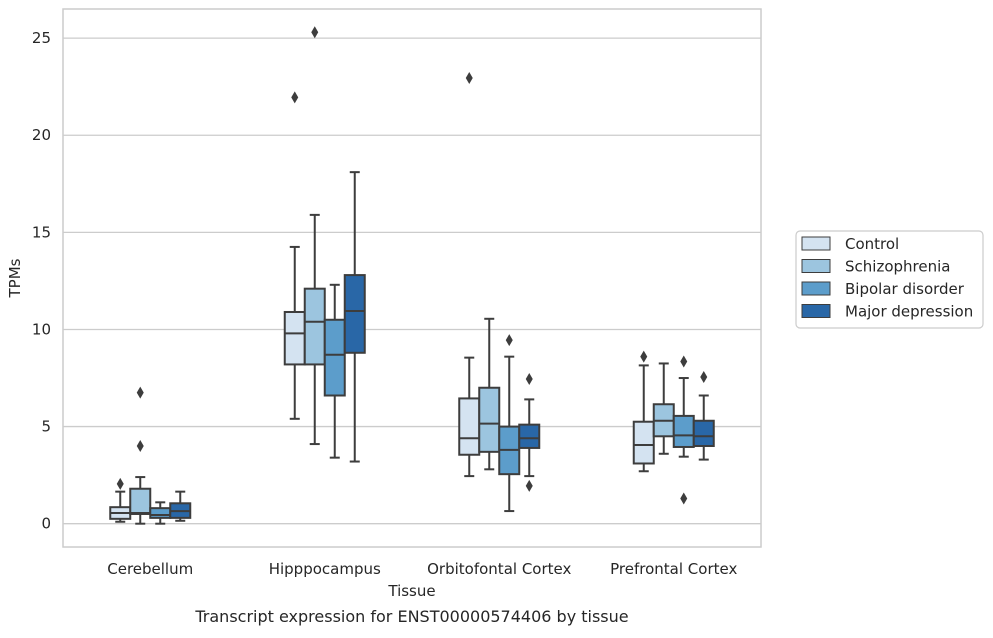 This screenshot has height=638, width=993. Describe the element at coordinates (816, 288) in the screenshot. I see `legend-swatch-bipolar-disorder` at that location.